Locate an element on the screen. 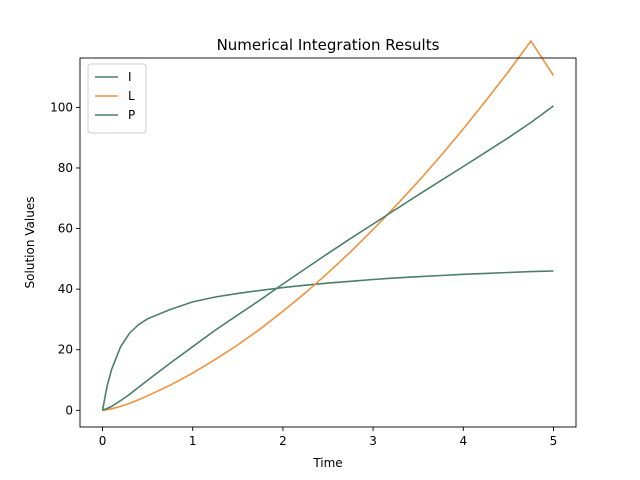 Image resolution: width=640 pixels, height=480 pixels. legend-label-l: L is located at coordinates (131, 96).